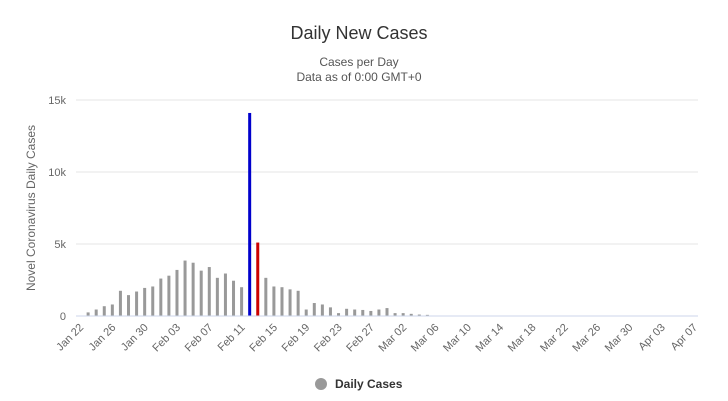 The width and height of the screenshot is (728, 401). What do you see at coordinates (358, 62) in the screenshot?
I see `chart-subtitle-line-1: Cases per Day` at bounding box center [358, 62].